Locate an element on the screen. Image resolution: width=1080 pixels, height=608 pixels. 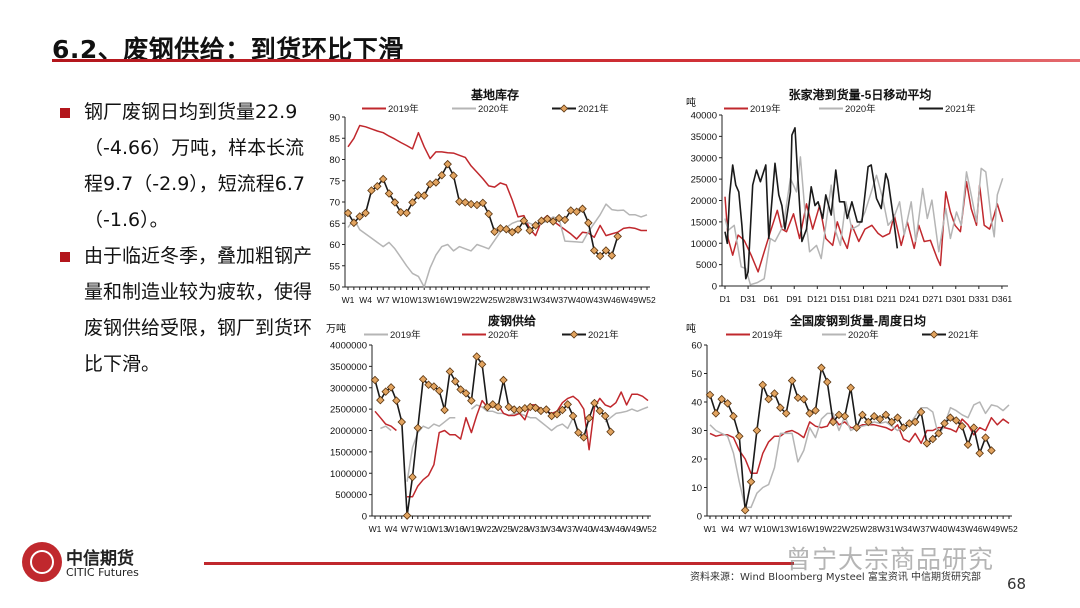
y-tick-label: 2500000 is located at coordinates (348, 410).